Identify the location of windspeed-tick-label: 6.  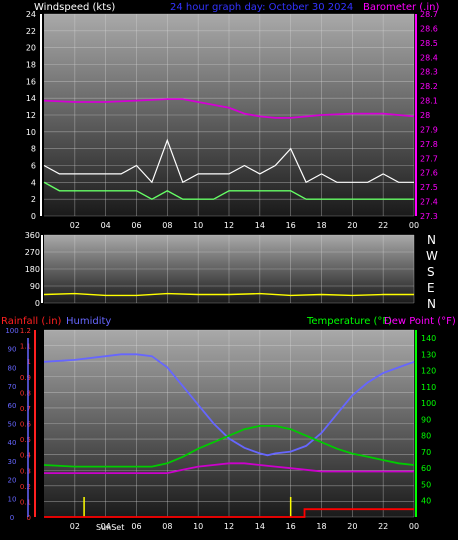
(33, 166).